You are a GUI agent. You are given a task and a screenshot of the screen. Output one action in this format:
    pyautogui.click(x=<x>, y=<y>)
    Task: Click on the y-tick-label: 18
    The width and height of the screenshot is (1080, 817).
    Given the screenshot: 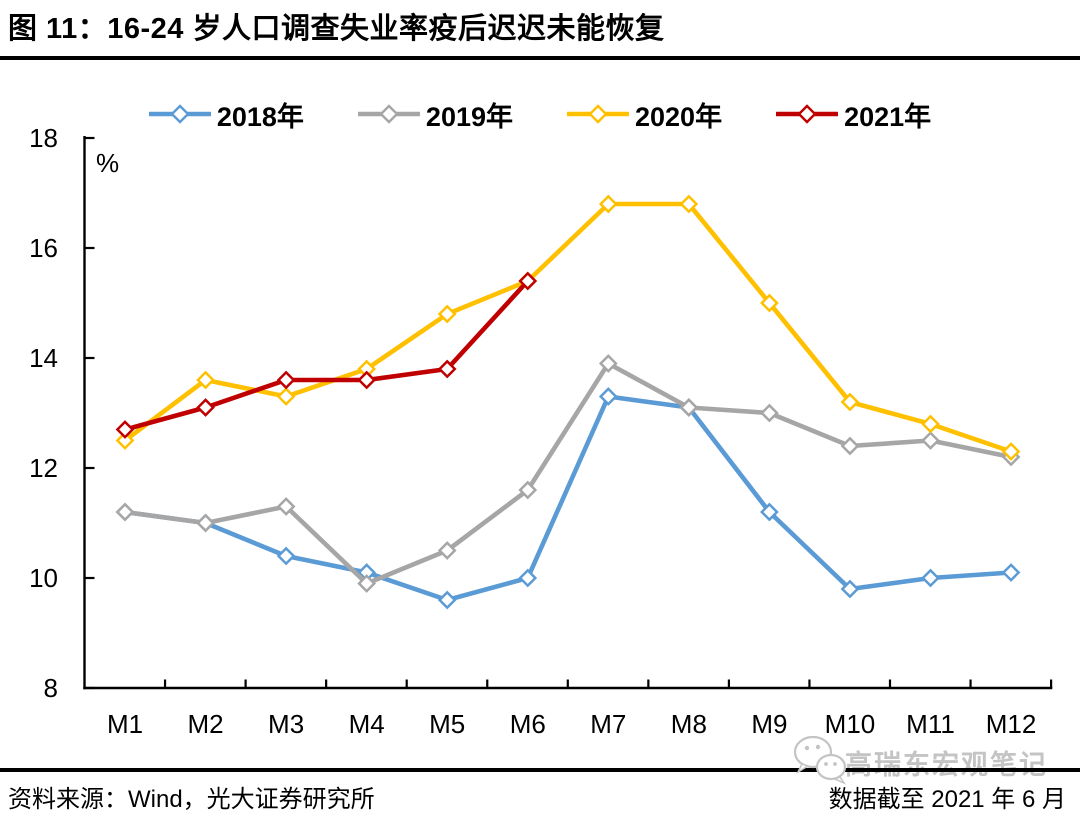 What is the action you would take?
    pyautogui.click(x=43, y=138)
    